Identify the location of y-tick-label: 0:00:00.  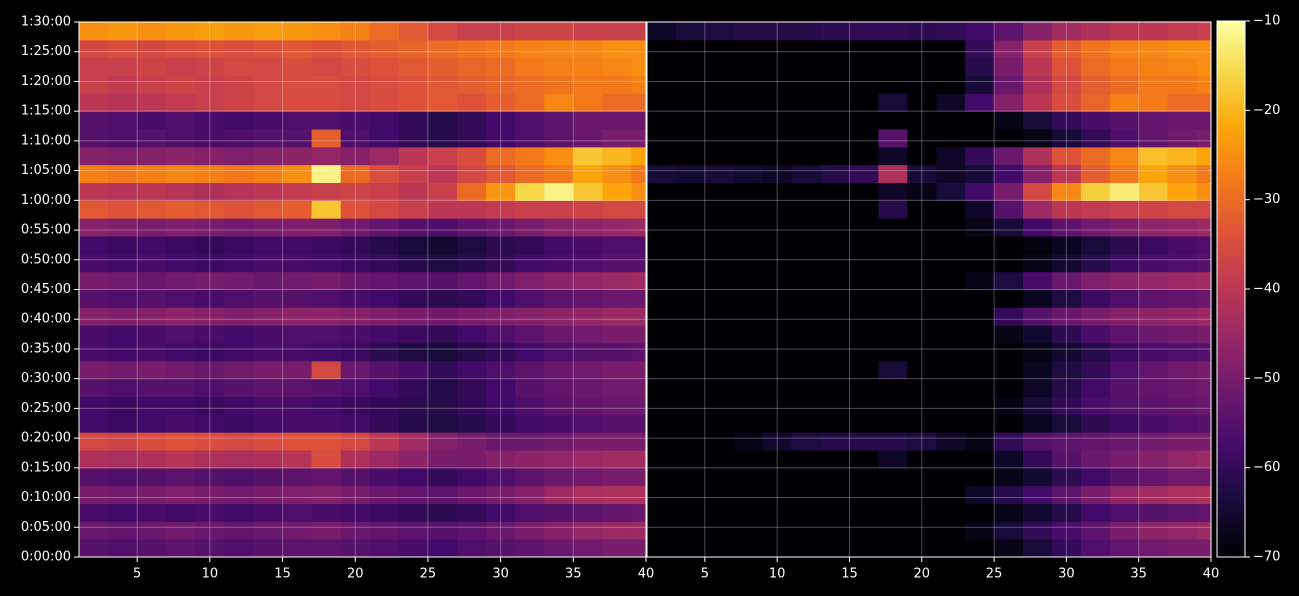
(46, 557).